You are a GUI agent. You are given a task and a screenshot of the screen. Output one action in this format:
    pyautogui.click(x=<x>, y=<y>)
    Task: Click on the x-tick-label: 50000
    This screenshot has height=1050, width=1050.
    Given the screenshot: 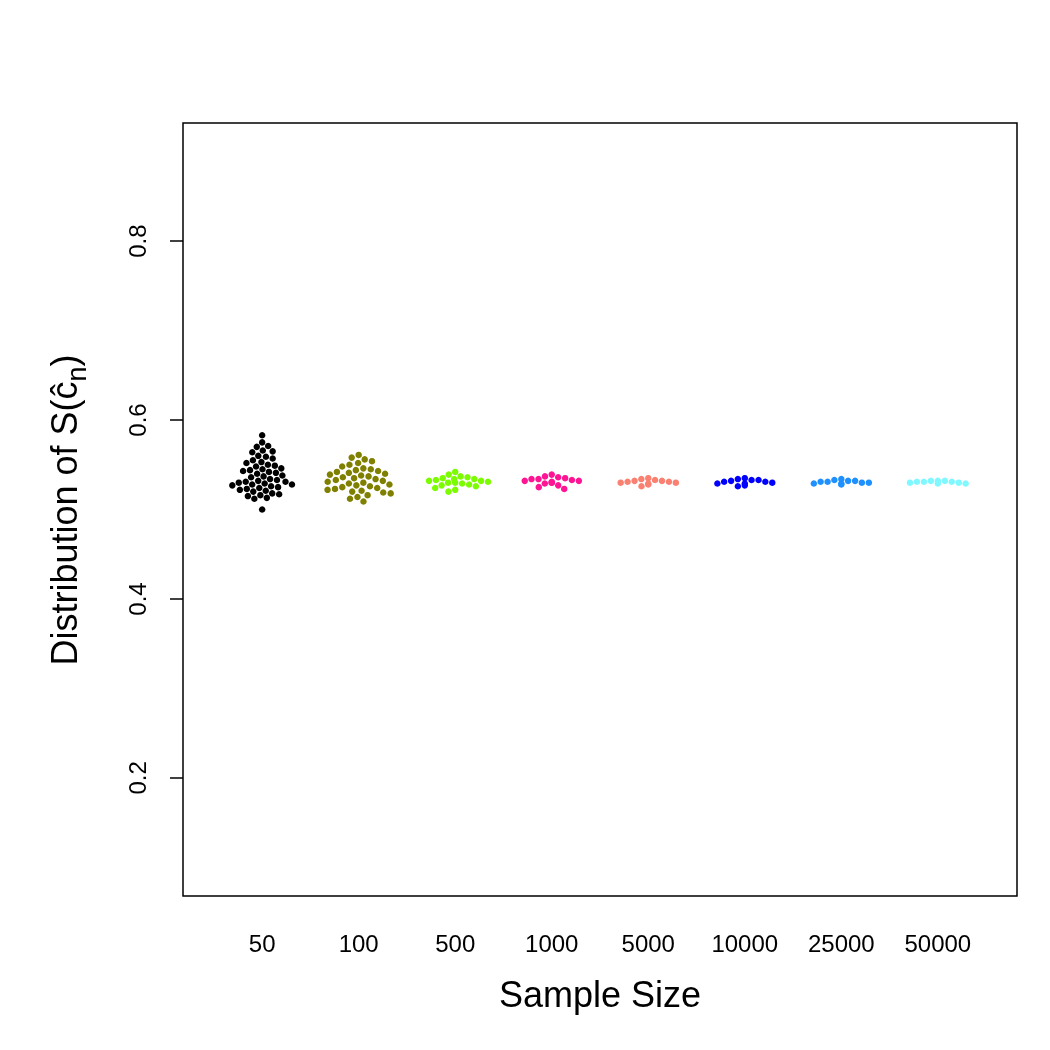 What is the action you would take?
    pyautogui.click(x=938, y=943)
    